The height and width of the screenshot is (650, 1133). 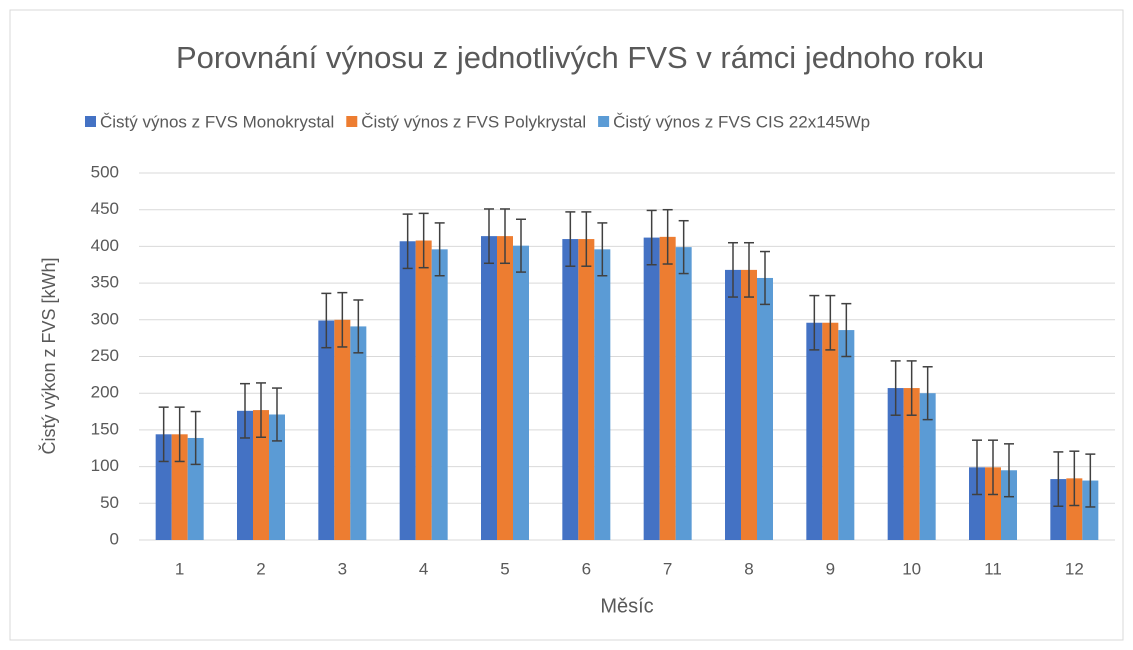 What do you see at coordinates (105, 208) in the screenshot?
I see `y-tick-label: 450` at bounding box center [105, 208].